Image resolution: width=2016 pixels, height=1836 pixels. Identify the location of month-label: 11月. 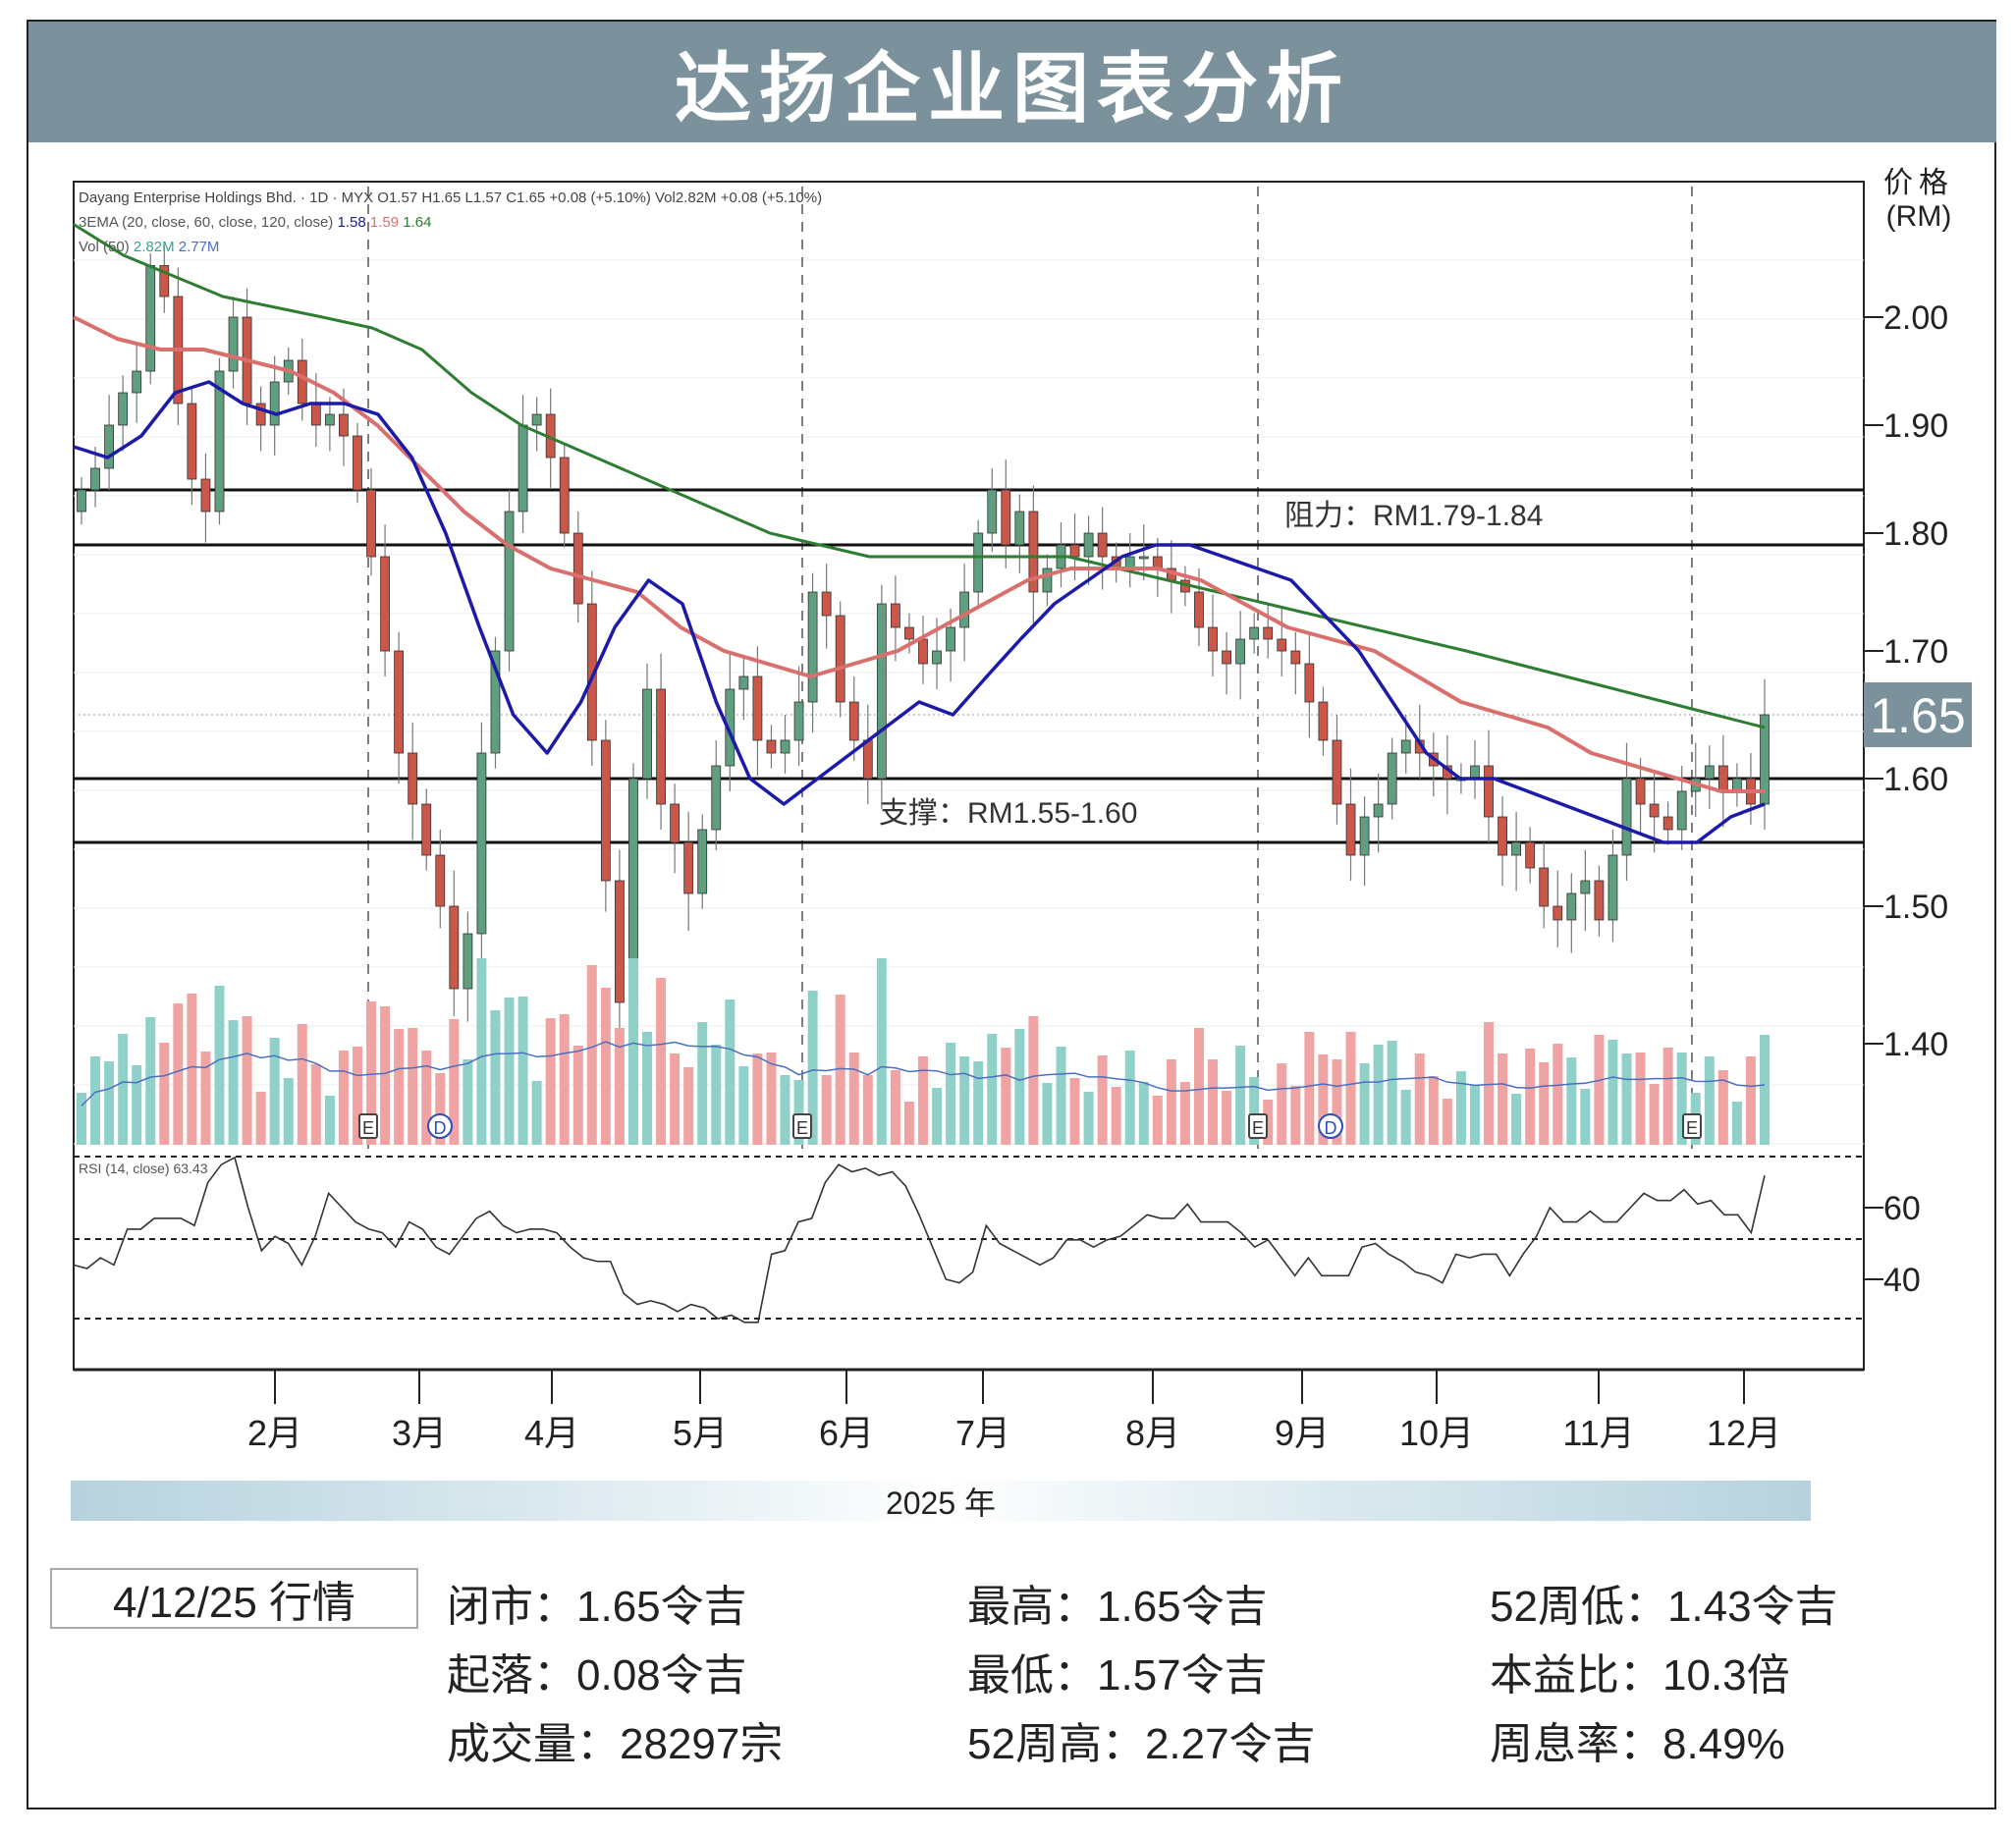
(1598, 1433).